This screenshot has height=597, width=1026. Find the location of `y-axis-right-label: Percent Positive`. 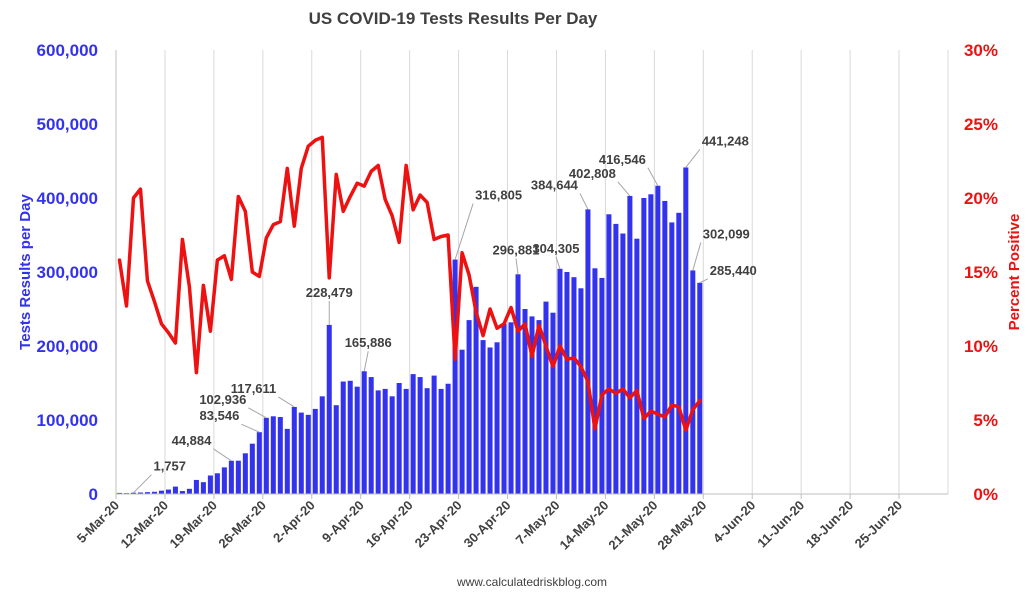

y-axis-right-label: Percent Positive is located at coordinates (1014, 272).